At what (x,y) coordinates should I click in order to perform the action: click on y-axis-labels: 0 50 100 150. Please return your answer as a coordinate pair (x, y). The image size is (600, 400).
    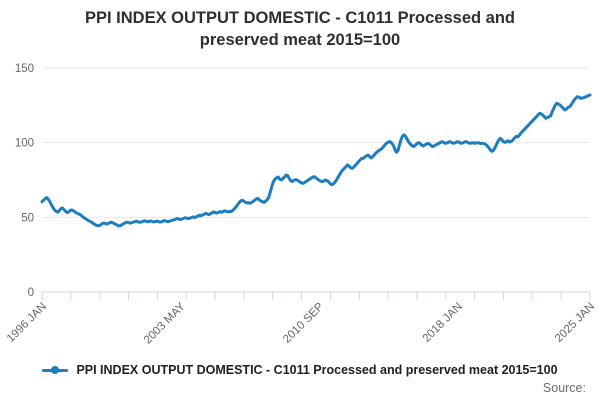
    Looking at the image, I should click on (24, 181).